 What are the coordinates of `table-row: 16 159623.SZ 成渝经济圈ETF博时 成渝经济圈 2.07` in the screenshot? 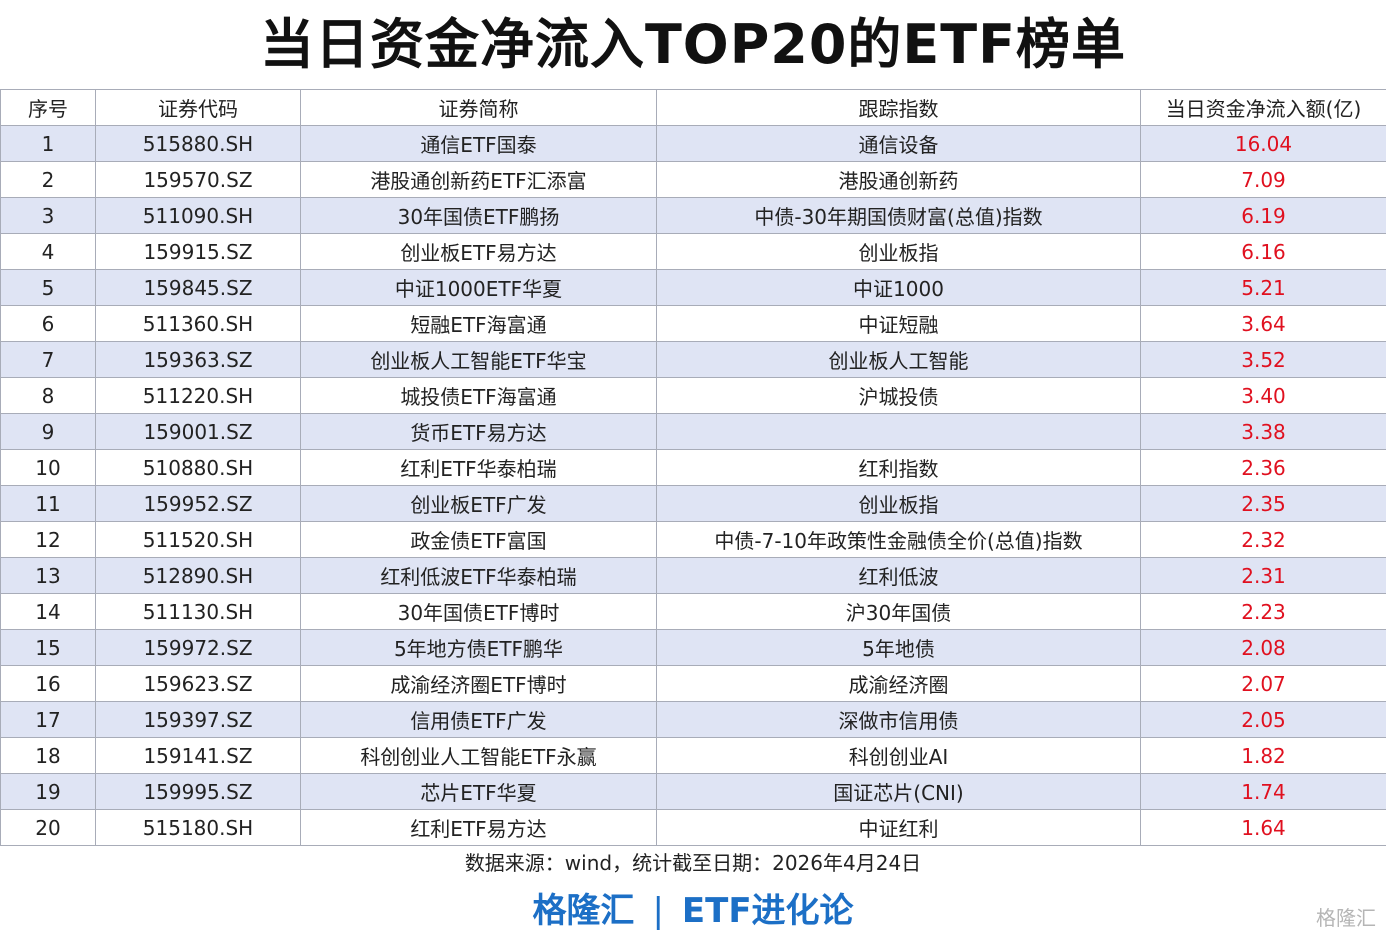 It's located at (693, 683).